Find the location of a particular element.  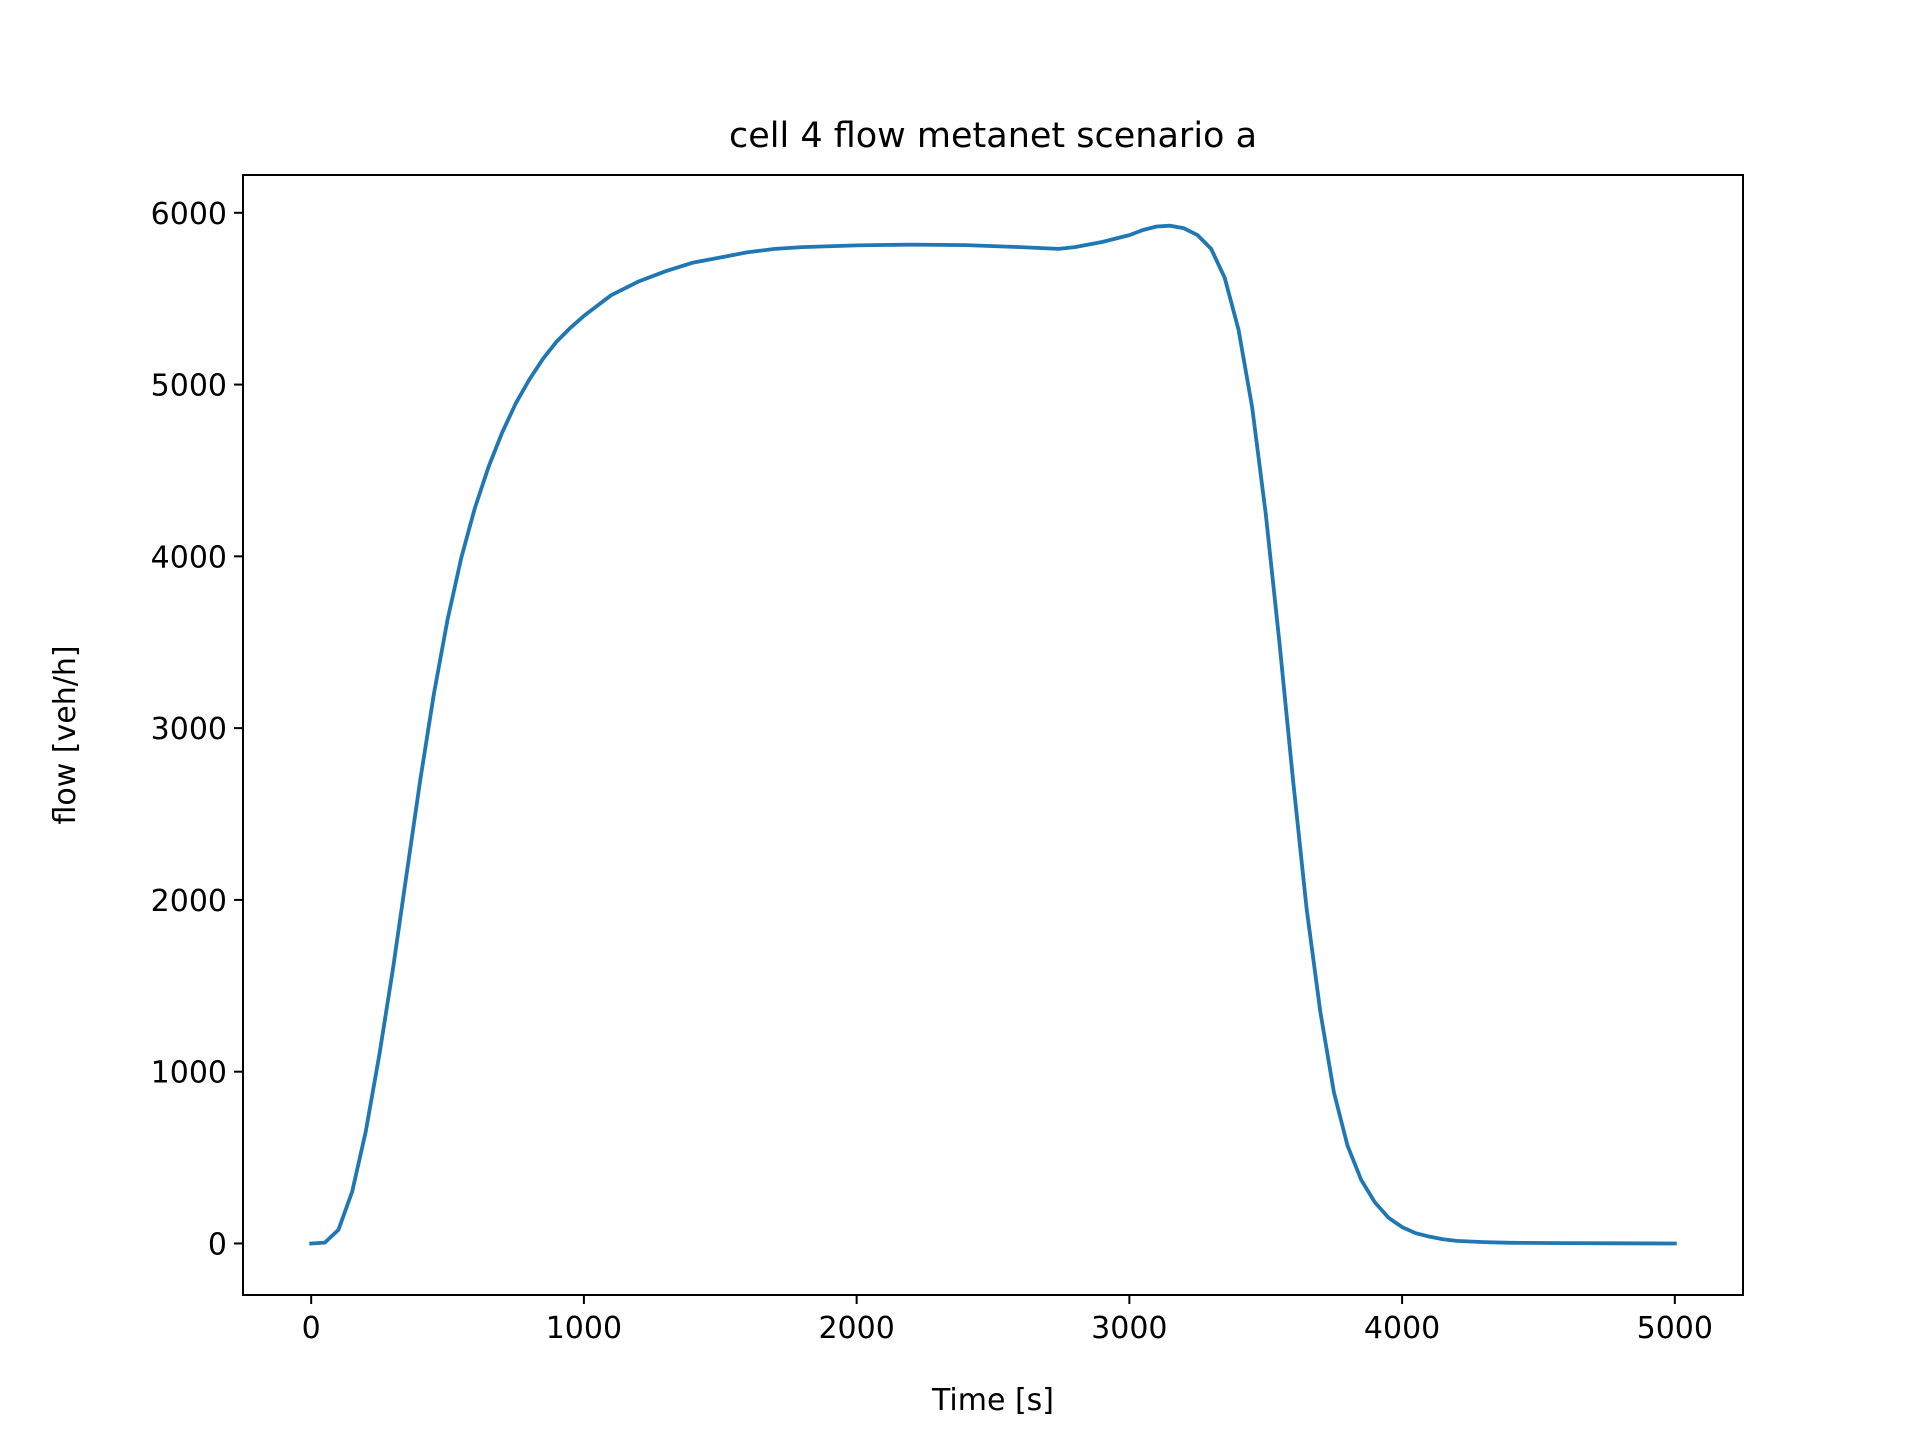

x-tick-label: 3000 is located at coordinates (1129, 1328).